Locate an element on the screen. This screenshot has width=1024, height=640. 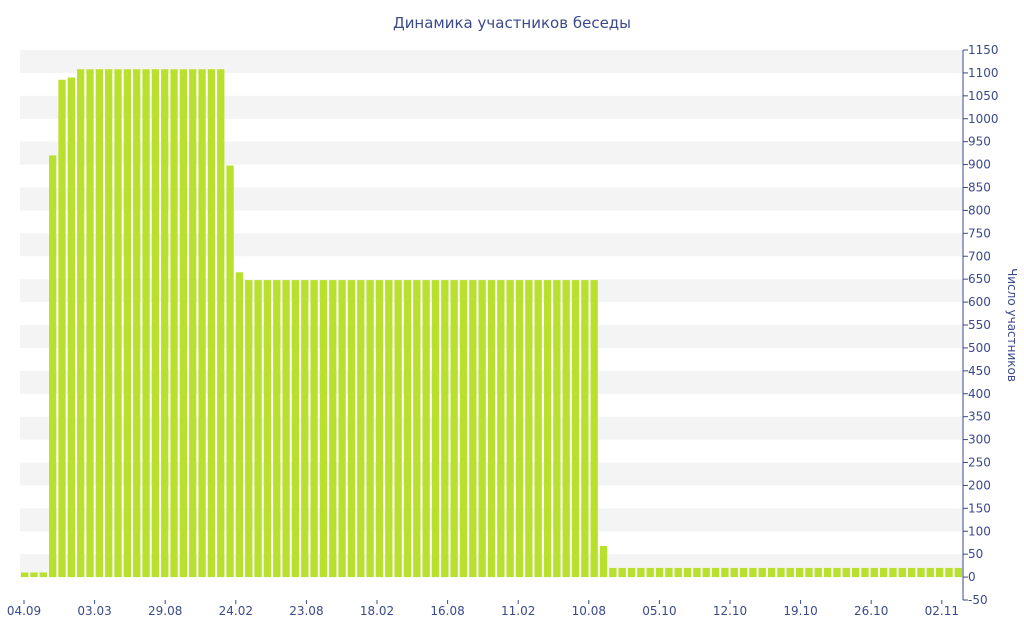
x-tick-label: 23.08 is located at coordinates (306, 611).